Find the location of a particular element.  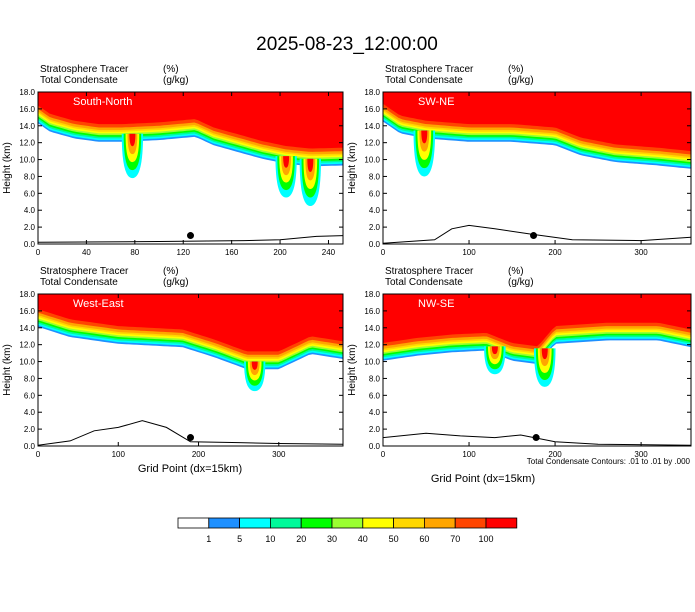

plot-frame is located at coordinates (190, 370).